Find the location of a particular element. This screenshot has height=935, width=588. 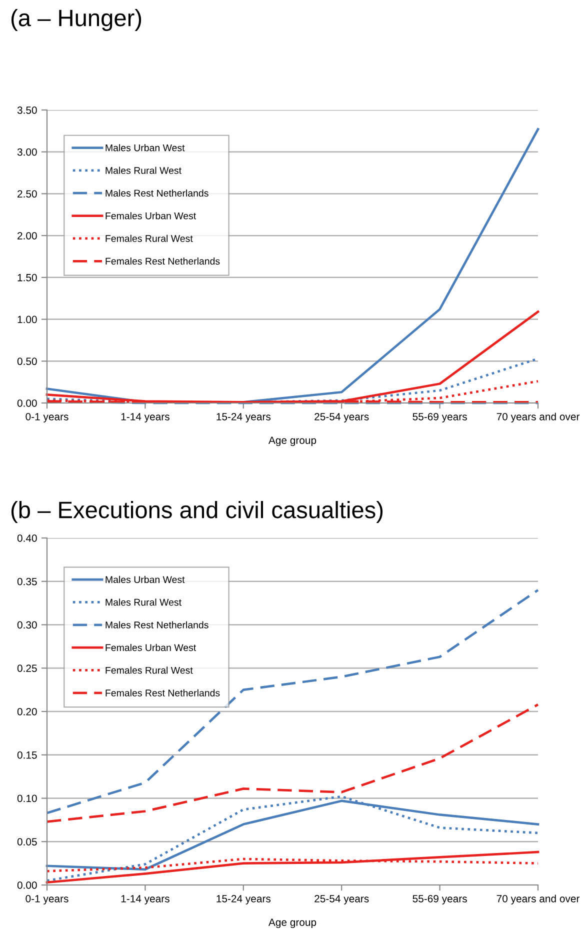

y-tick-label: 1.50 is located at coordinates (27, 278).